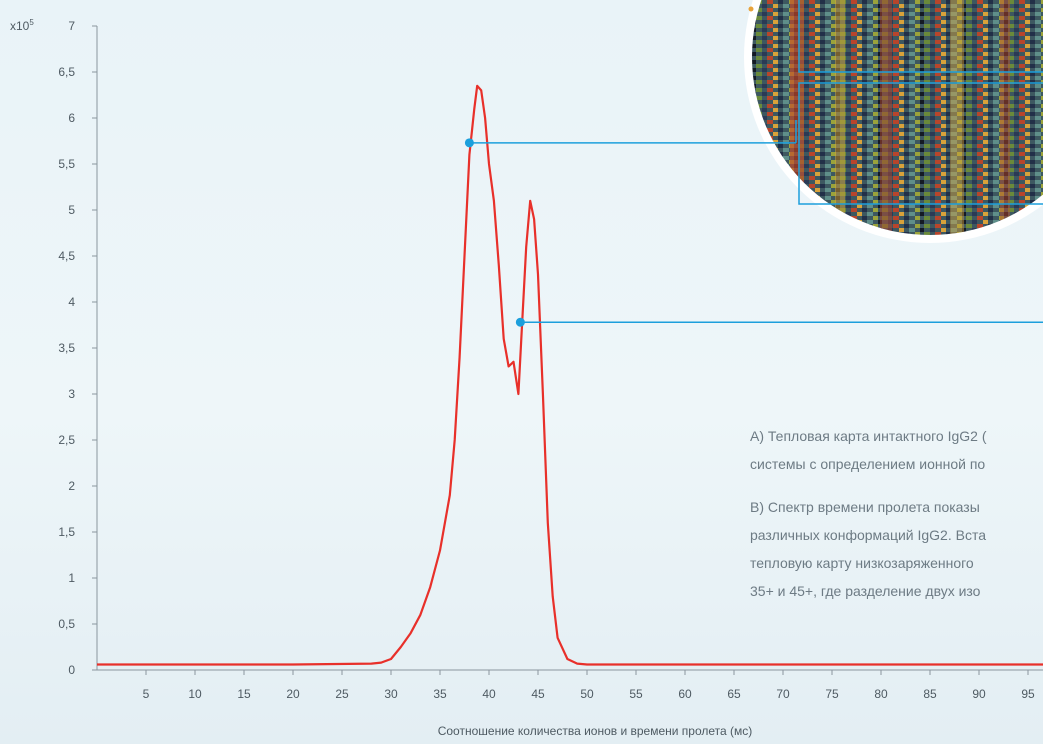  I want to click on caption-a-line-2: системы с определением ионной по, so click(868, 464).